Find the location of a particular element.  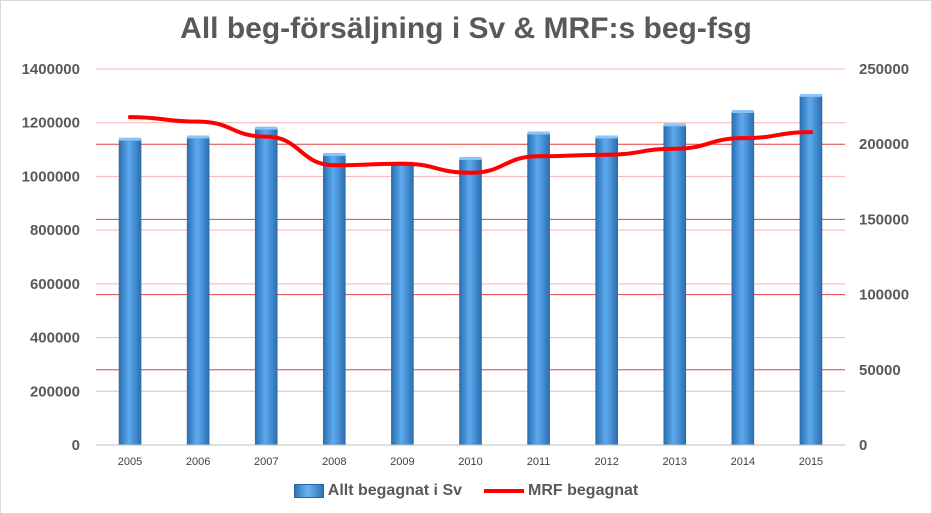

right-tick-2: 100000 is located at coordinates (884, 295).